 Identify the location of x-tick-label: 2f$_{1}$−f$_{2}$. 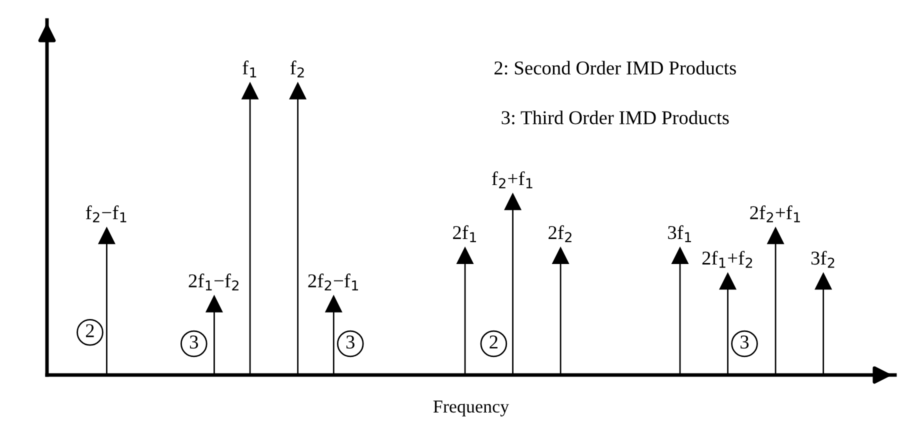
(213, 282).